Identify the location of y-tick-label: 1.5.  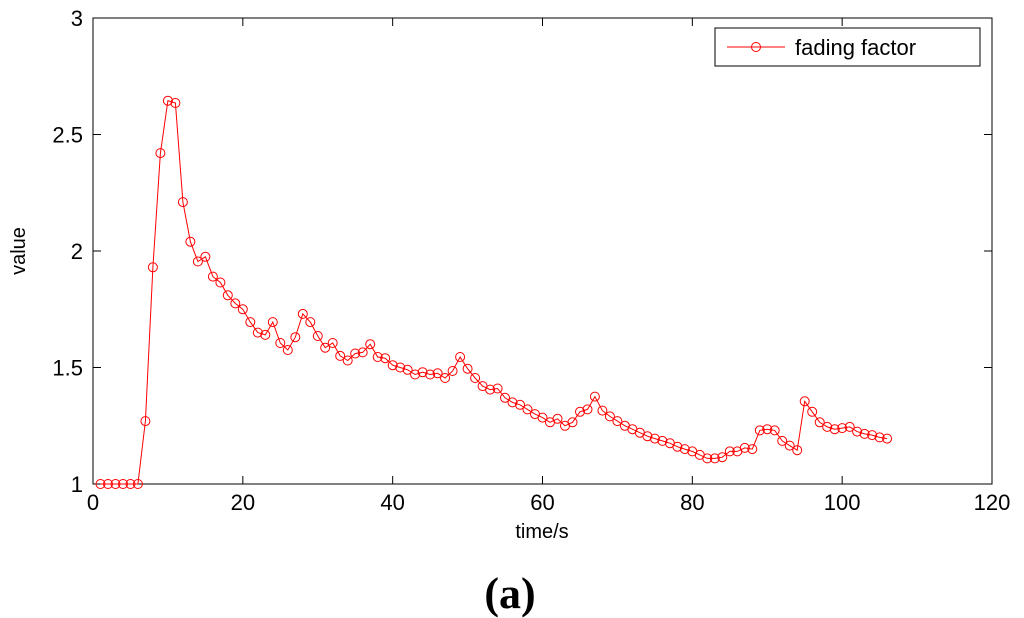
(67, 368).